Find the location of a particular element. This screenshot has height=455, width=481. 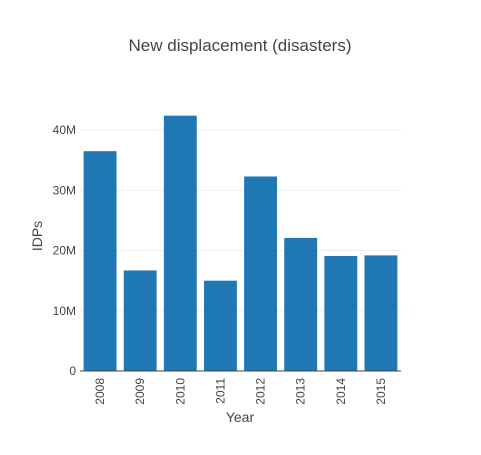

x-tick-label: 2014 is located at coordinates (341, 391).